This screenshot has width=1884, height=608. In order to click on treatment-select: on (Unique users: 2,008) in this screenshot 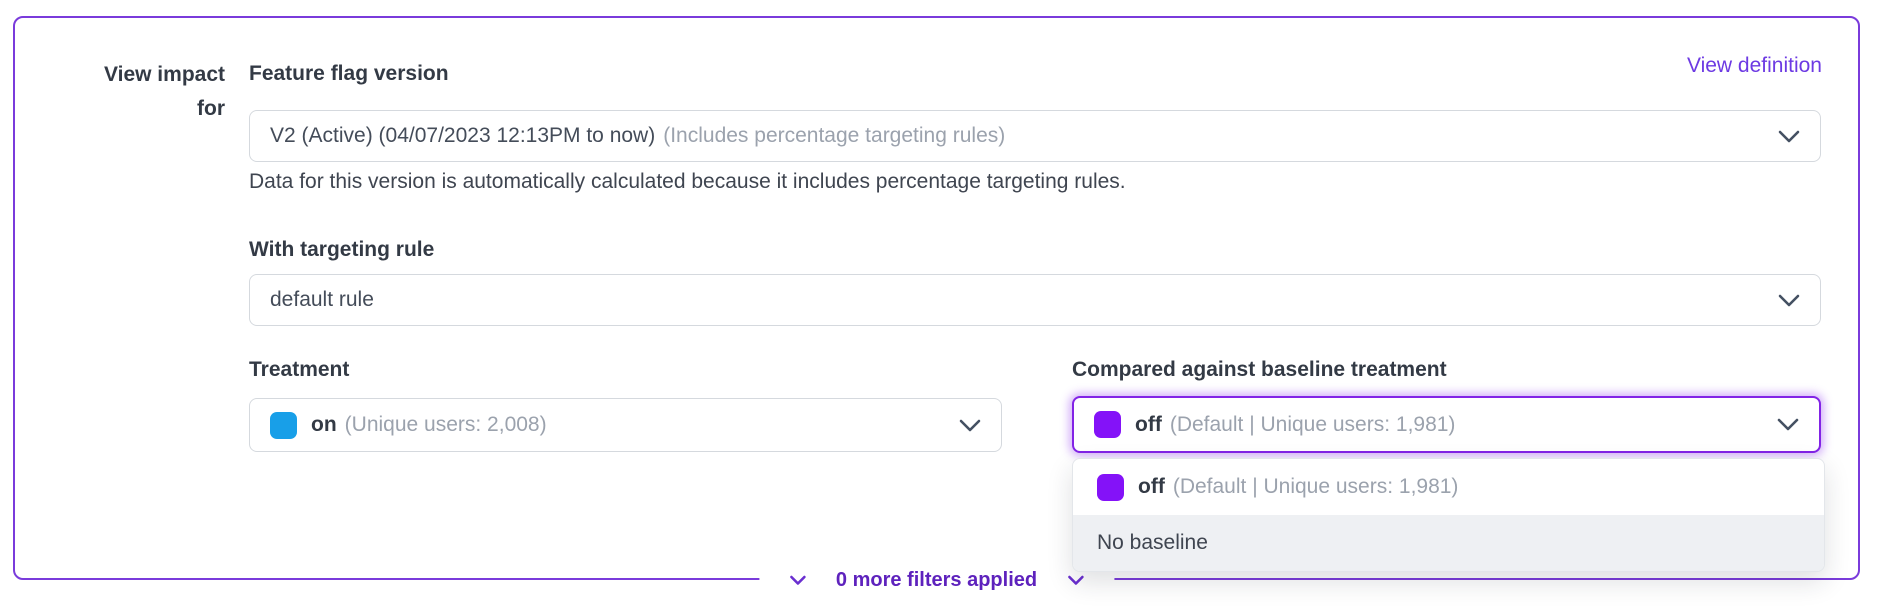, I will do `click(625, 425)`.